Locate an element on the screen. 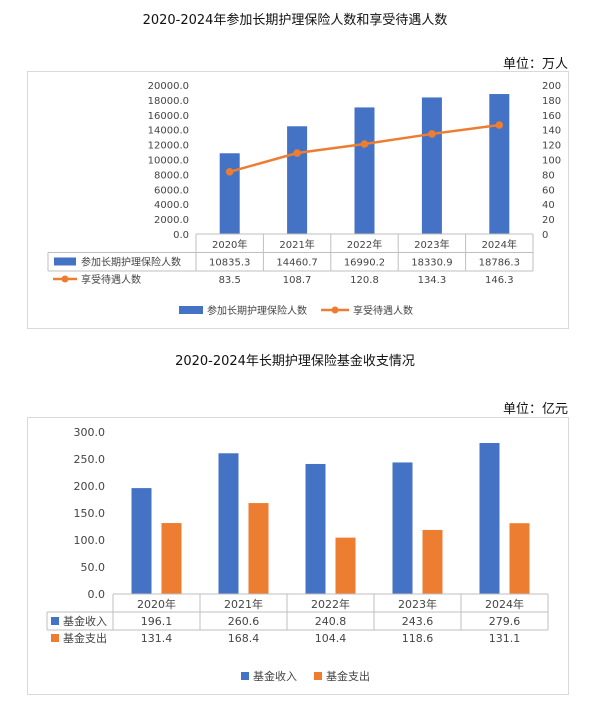  data-label: 108.7 is located at coordinates (297, 280).